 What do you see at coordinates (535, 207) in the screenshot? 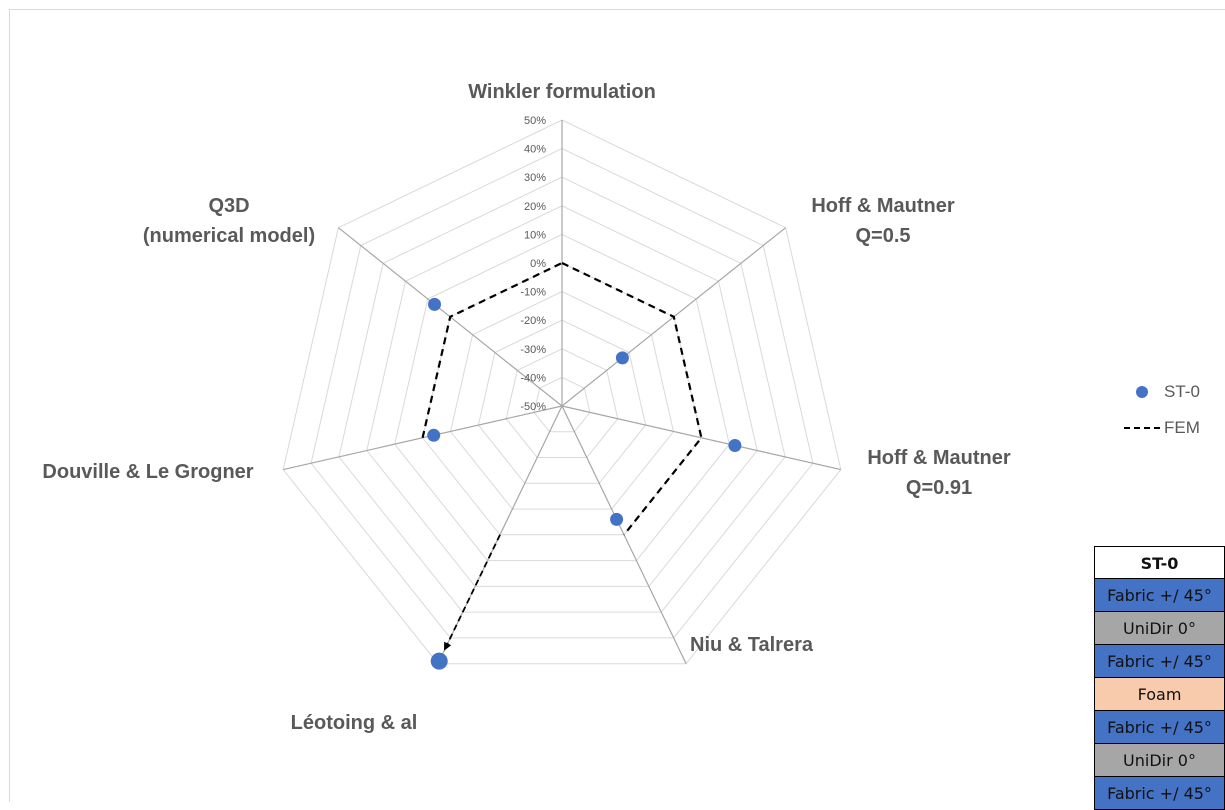
I see `tick-label: 20%` at bounding box center [535, 207].